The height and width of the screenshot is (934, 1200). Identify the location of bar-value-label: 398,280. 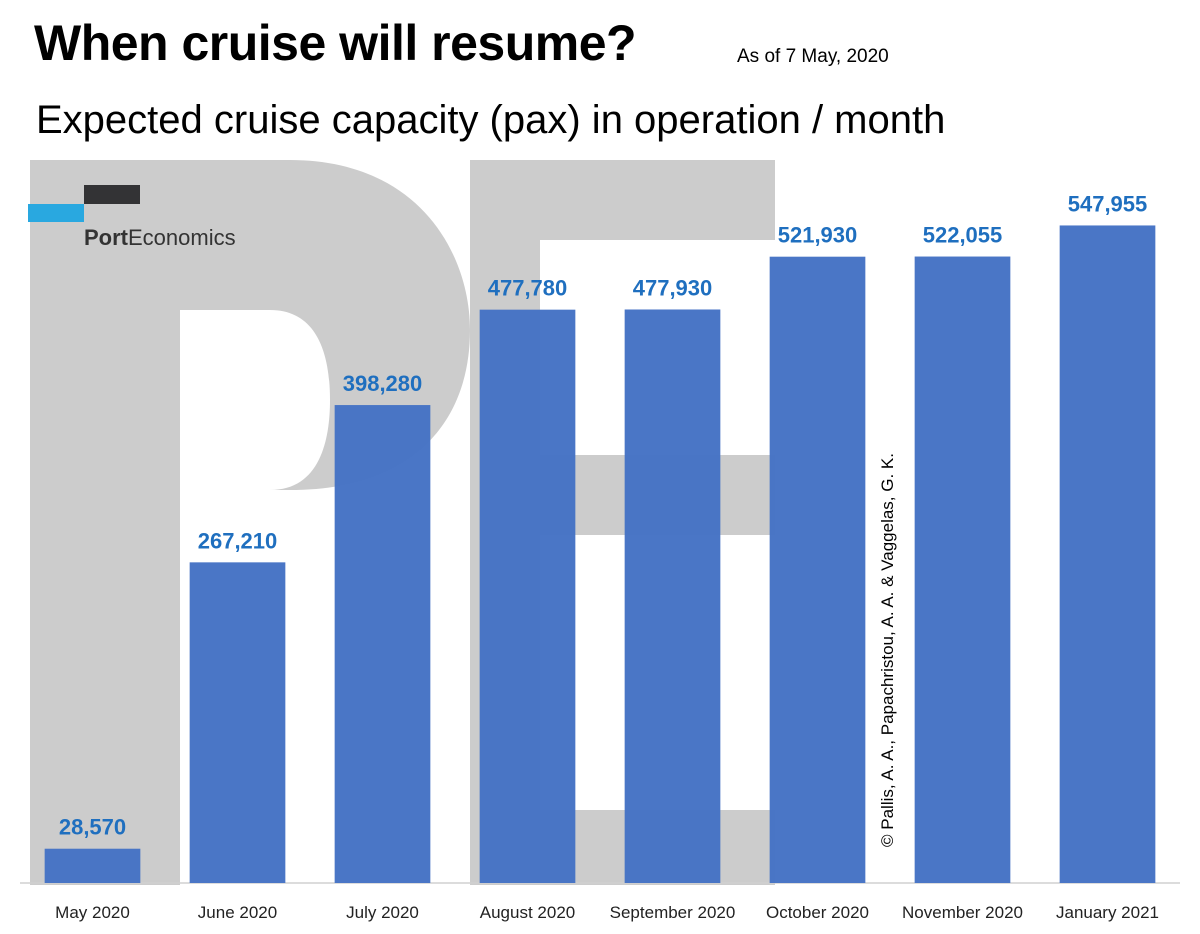
(383, 383).